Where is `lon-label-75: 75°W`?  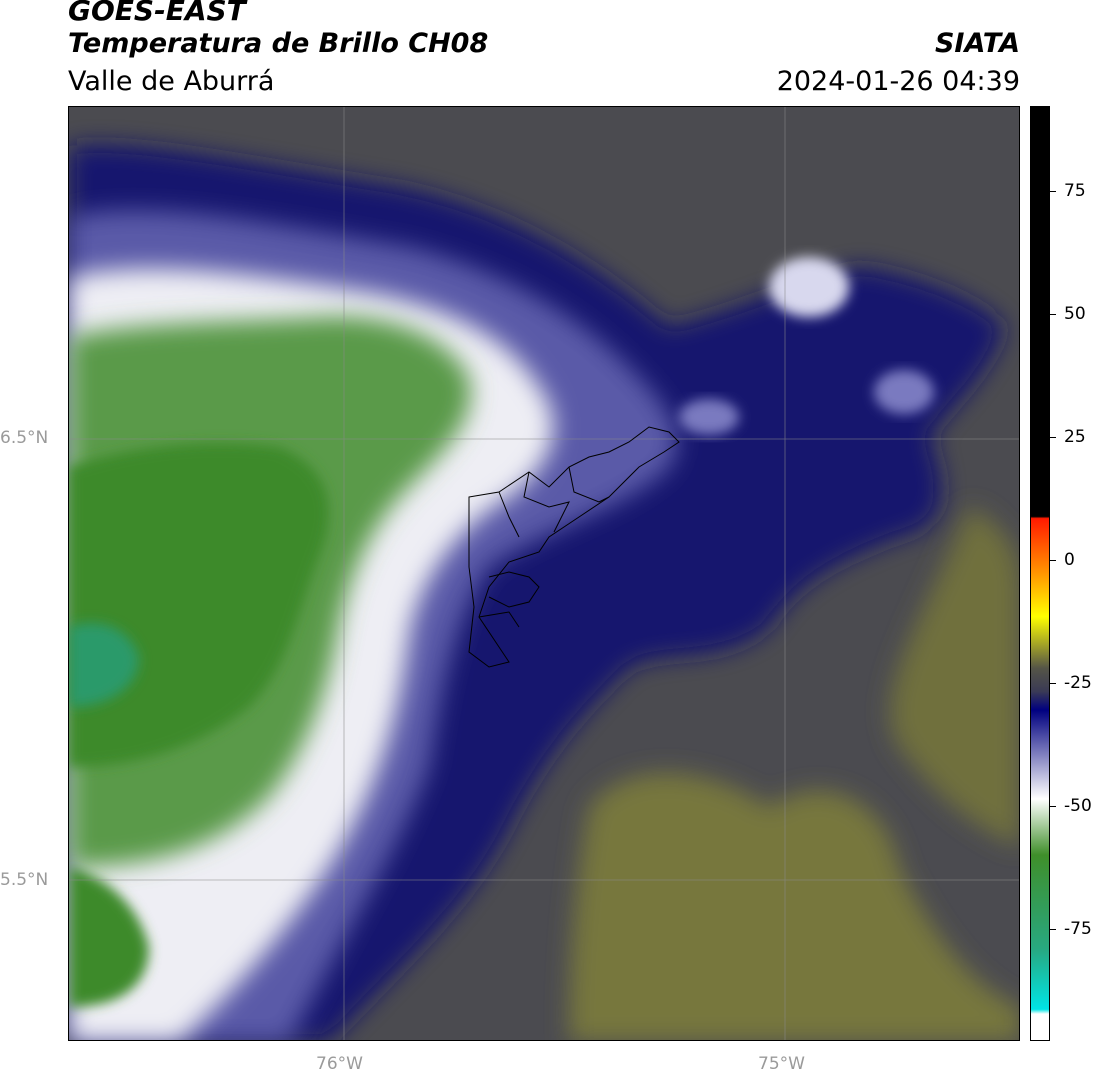
lon-label-75: 75°W is located at coordinates (781, 1064).